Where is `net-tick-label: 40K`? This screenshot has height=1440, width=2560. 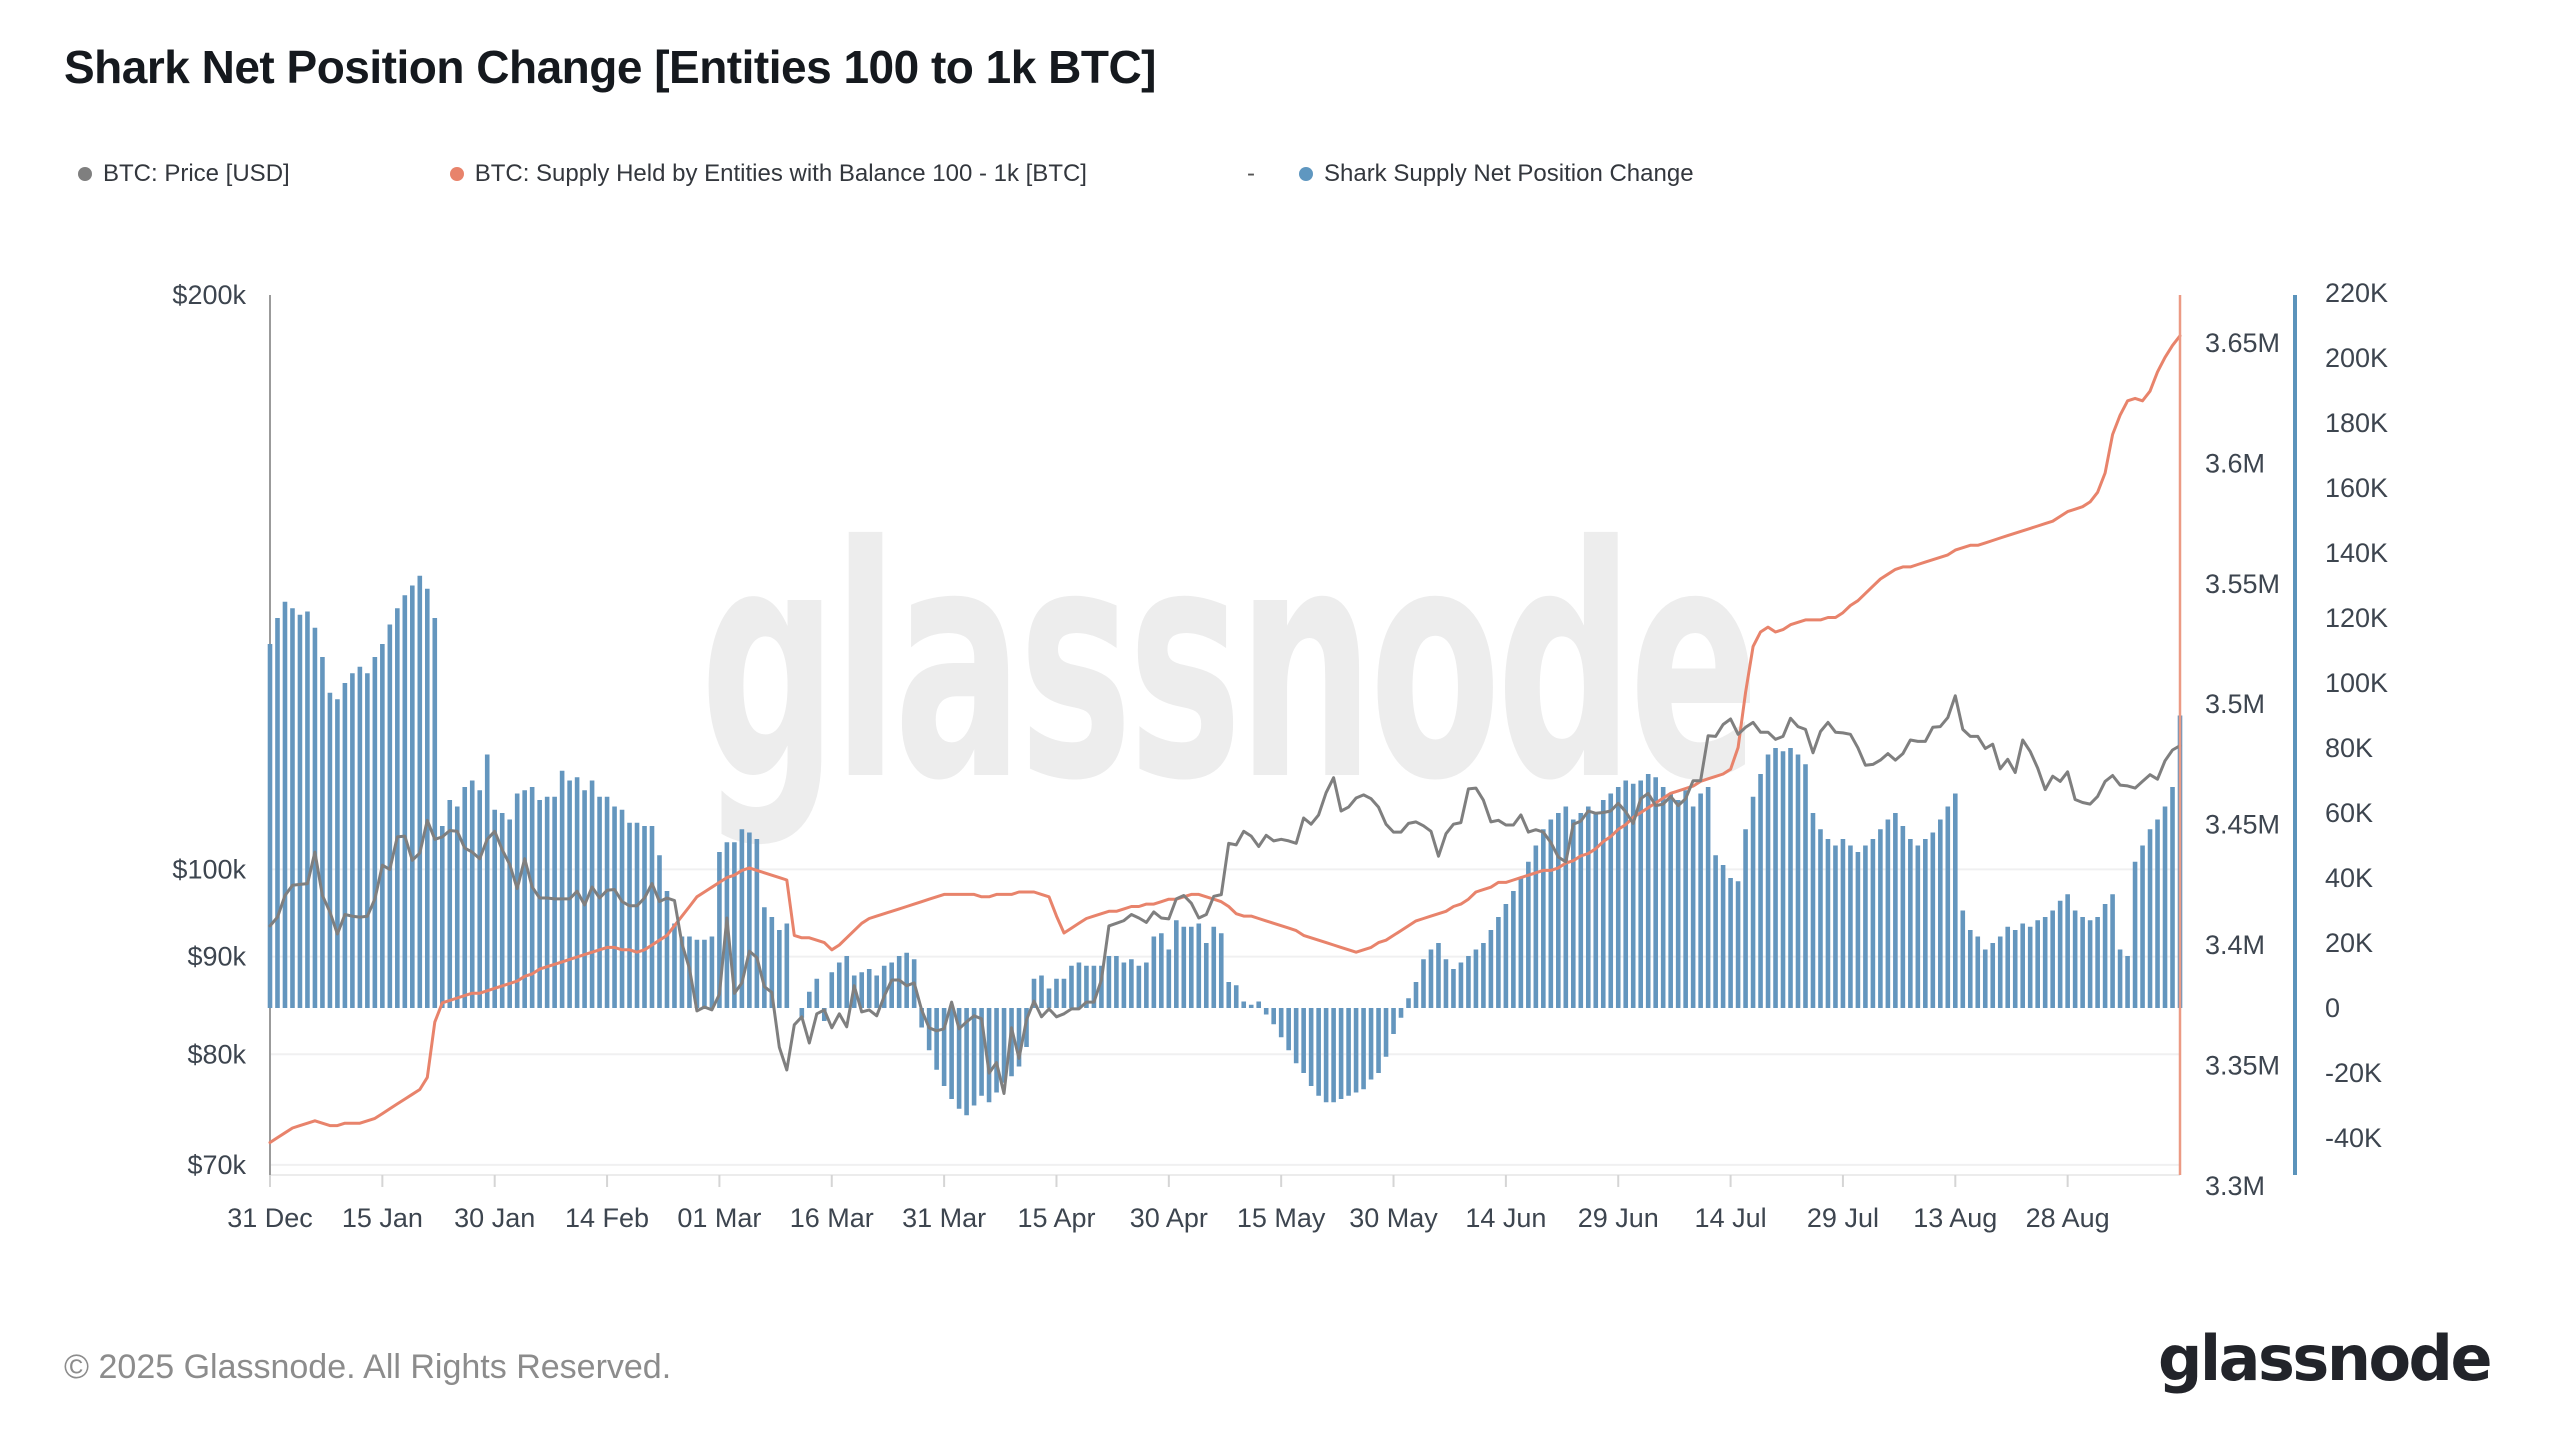
net-tick-label: 40K is located at coordinates (2349, 878).